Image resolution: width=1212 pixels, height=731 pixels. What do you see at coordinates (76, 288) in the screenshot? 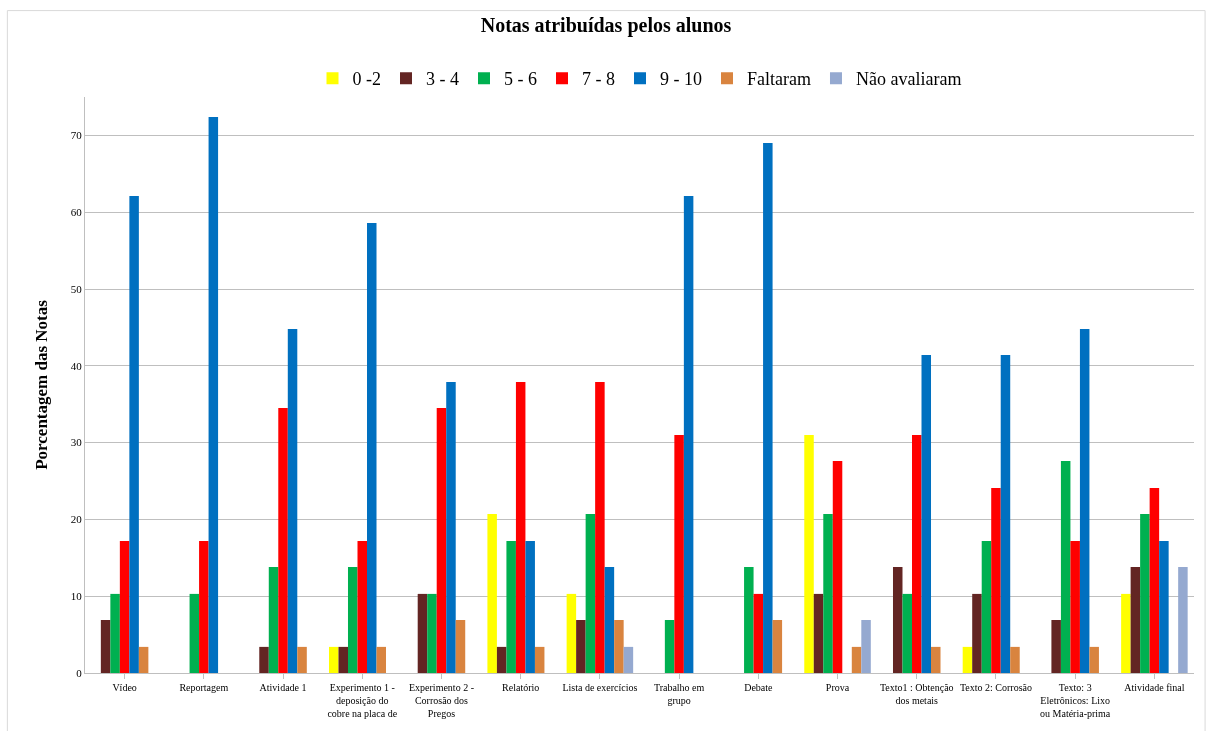
I see `y-tick-label: 50` at bounding box center [76, 288].